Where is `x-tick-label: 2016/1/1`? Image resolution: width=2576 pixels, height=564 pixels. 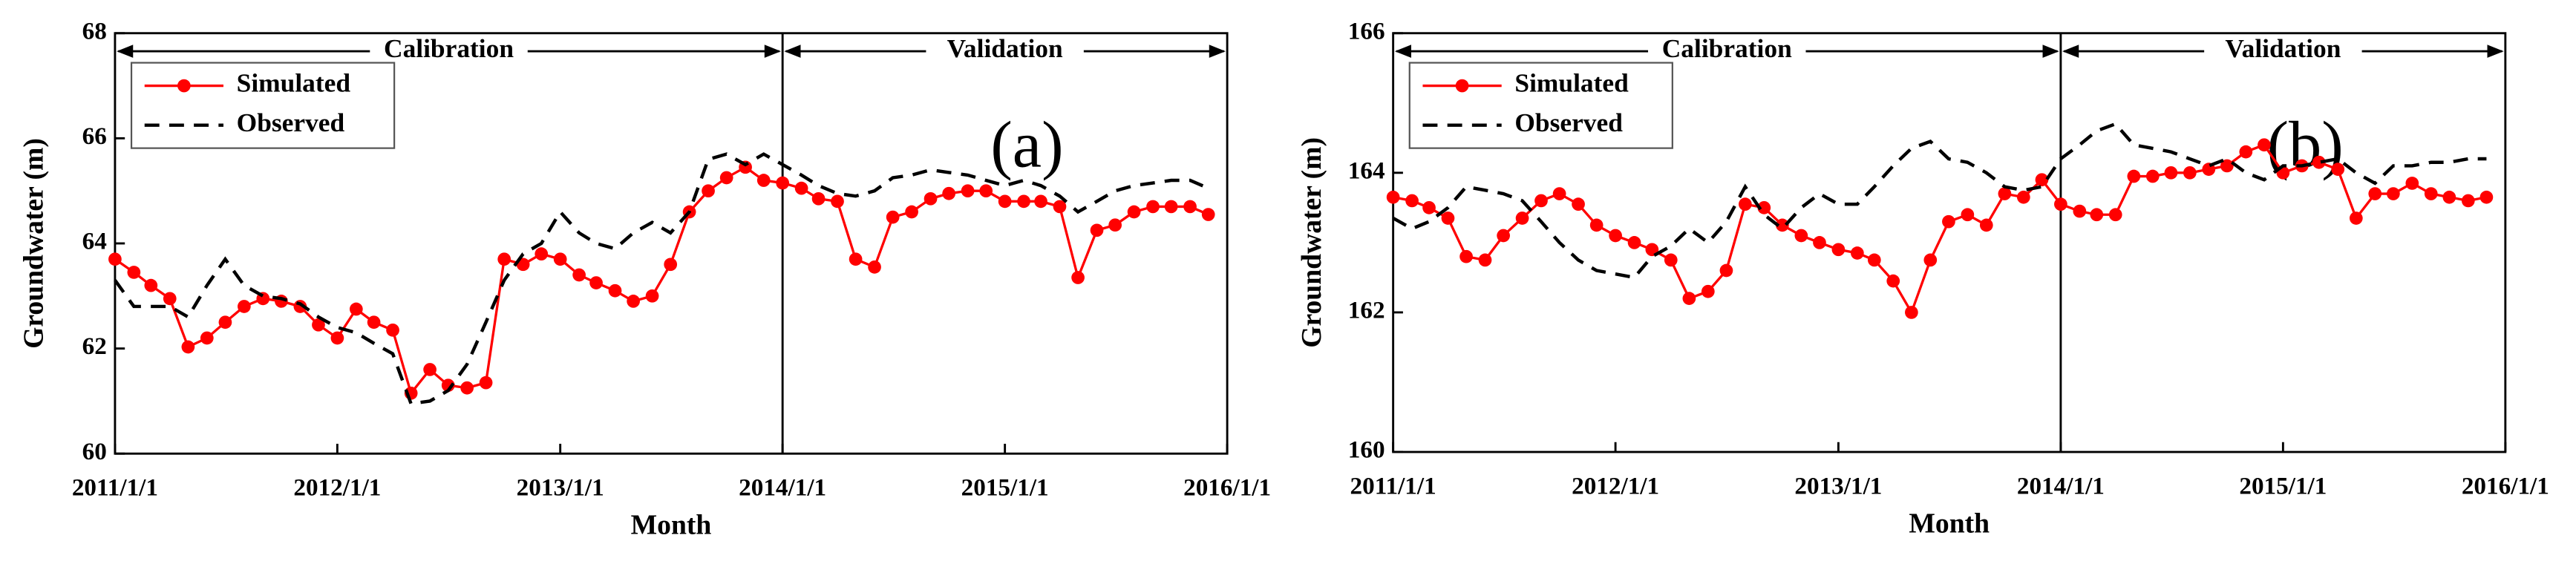 x-tick-label: 2016/1/1 is located at coordinates (2505, 485).